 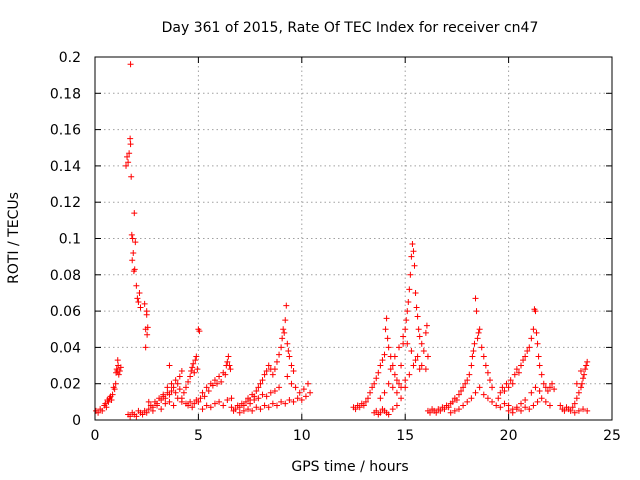 I want to click on y-tick-label: 0.14, so click(x=65, y=167).